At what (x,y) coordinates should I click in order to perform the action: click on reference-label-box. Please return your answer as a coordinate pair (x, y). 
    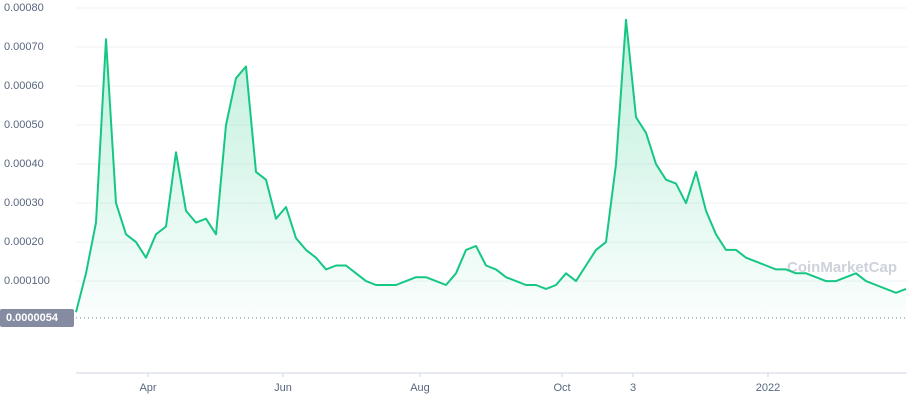
    Looking at the image, I should click on (37, 318).